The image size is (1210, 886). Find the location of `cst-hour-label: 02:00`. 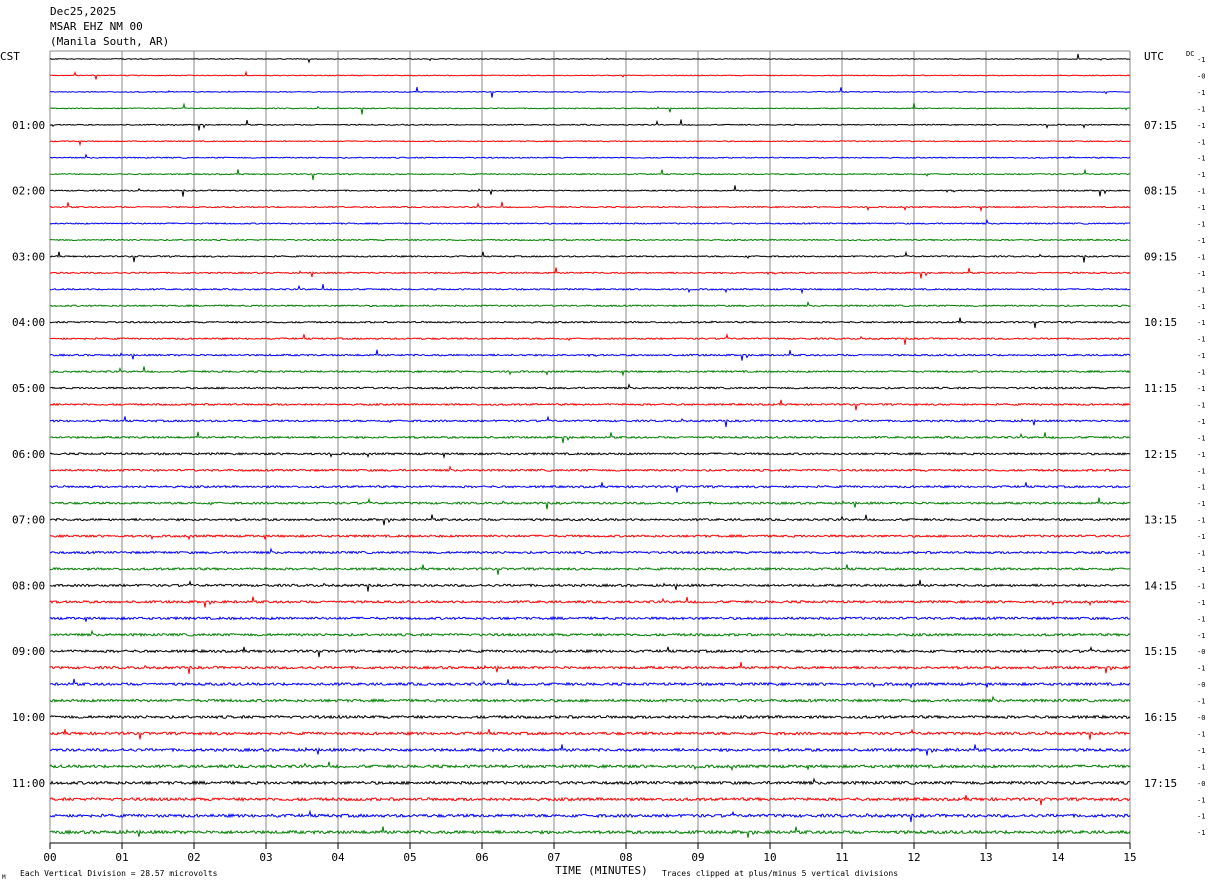

cst-hour-label: 02:00 is located at coordinates (28, 191).